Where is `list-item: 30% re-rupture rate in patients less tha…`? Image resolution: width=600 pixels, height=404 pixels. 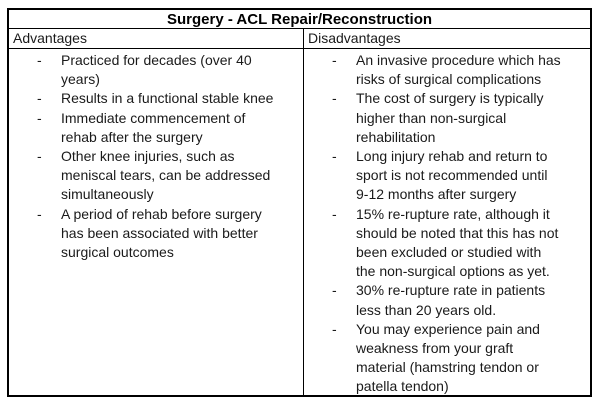
list-item: 30% re-rupture rate in patients less tha… is located at coordinates (447, 300).